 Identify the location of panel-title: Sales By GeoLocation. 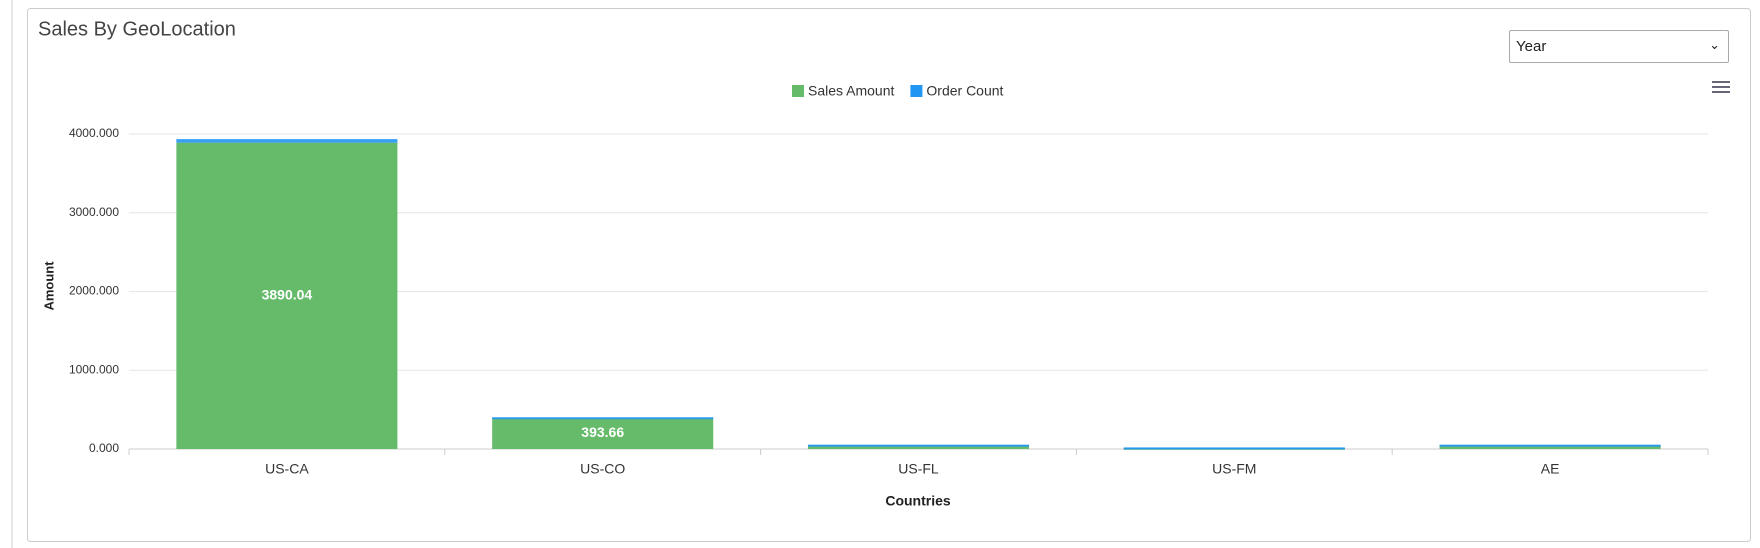
(137, 29).